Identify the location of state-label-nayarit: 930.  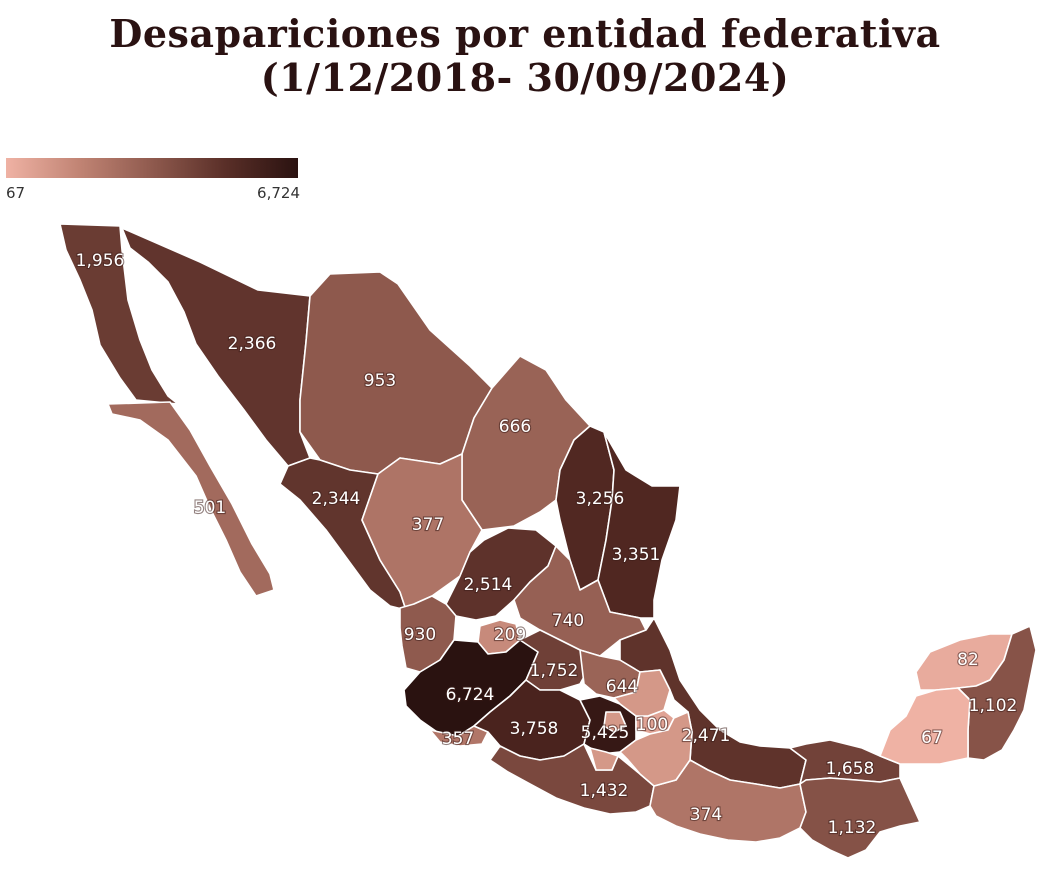
(420, 635).